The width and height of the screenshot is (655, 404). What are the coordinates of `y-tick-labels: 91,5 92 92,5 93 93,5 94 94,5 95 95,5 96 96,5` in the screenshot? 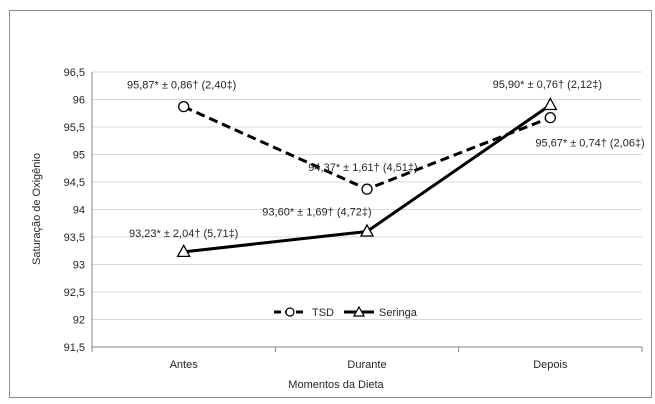 It's located at (74, 210).